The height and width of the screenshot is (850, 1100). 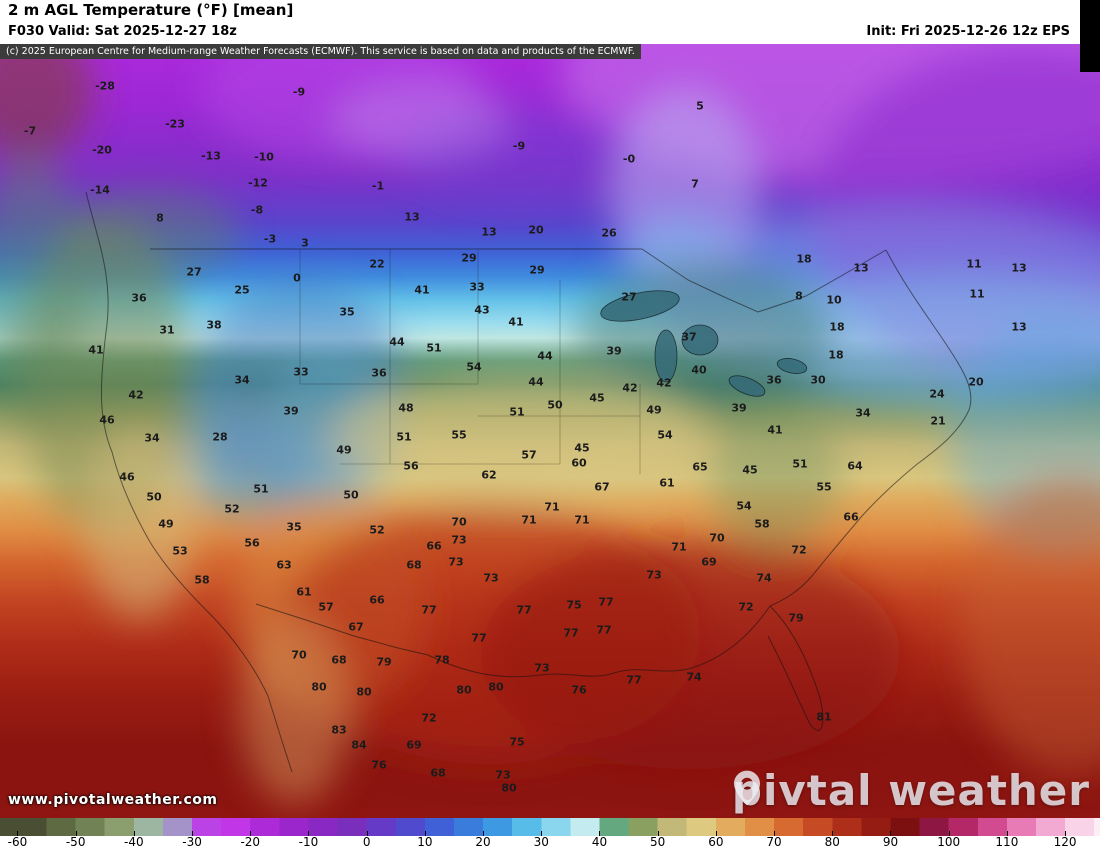 I want to click on map-pin-icon, so click(x=746, y=788).